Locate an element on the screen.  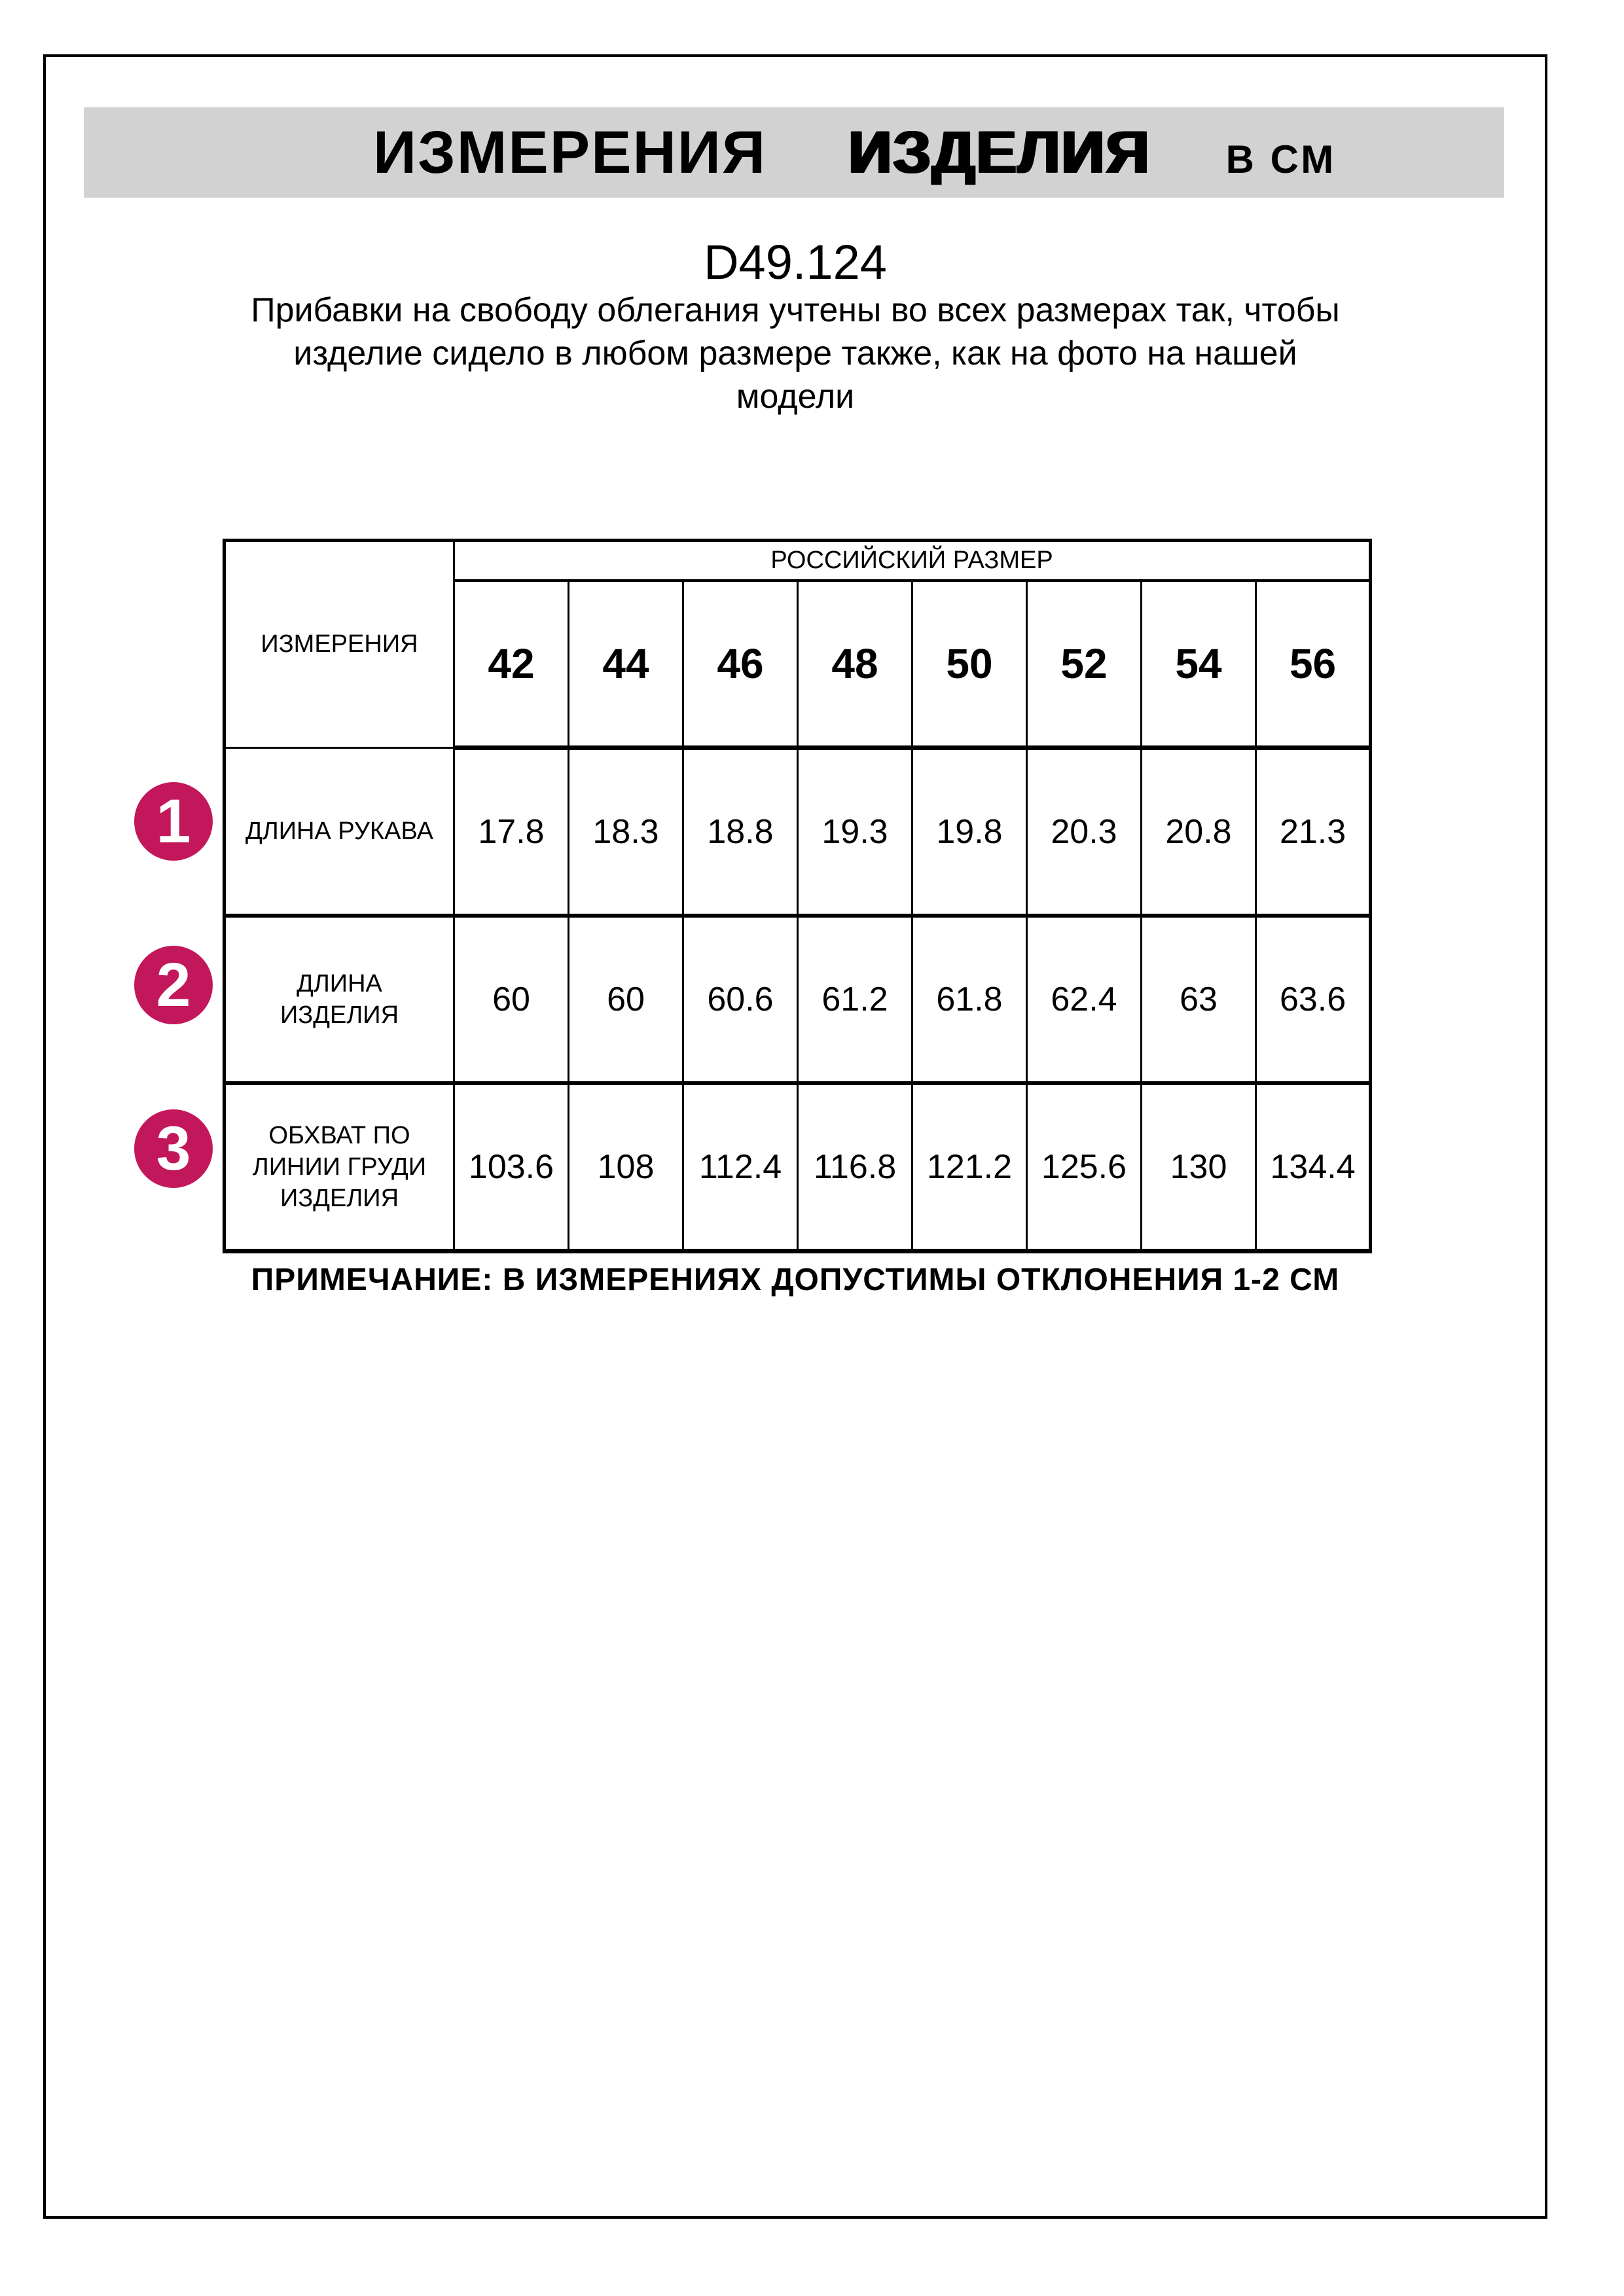
row-number-badge-3: 3 is located at coordinates (173, 1148).